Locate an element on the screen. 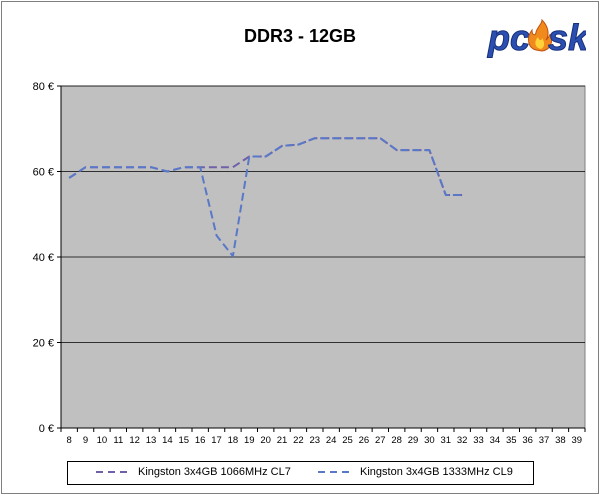 Image resolution: width=600 pixels, height=495 pixels. x-tick-label: 12 is located at coordinates (134, 440).